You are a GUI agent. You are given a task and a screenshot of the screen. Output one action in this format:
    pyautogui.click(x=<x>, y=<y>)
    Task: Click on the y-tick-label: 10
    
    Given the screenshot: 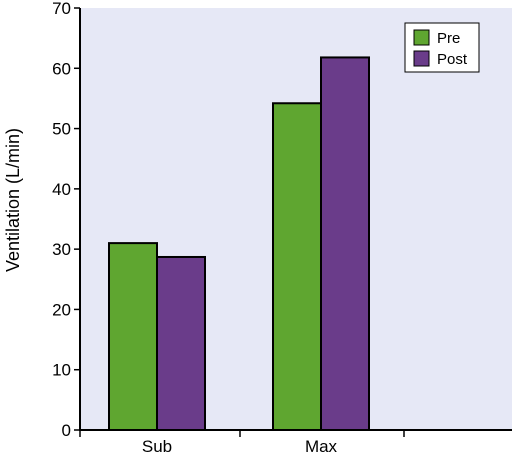 What is the action you would take?
    pyautogui.click(x=61, y=370)
    